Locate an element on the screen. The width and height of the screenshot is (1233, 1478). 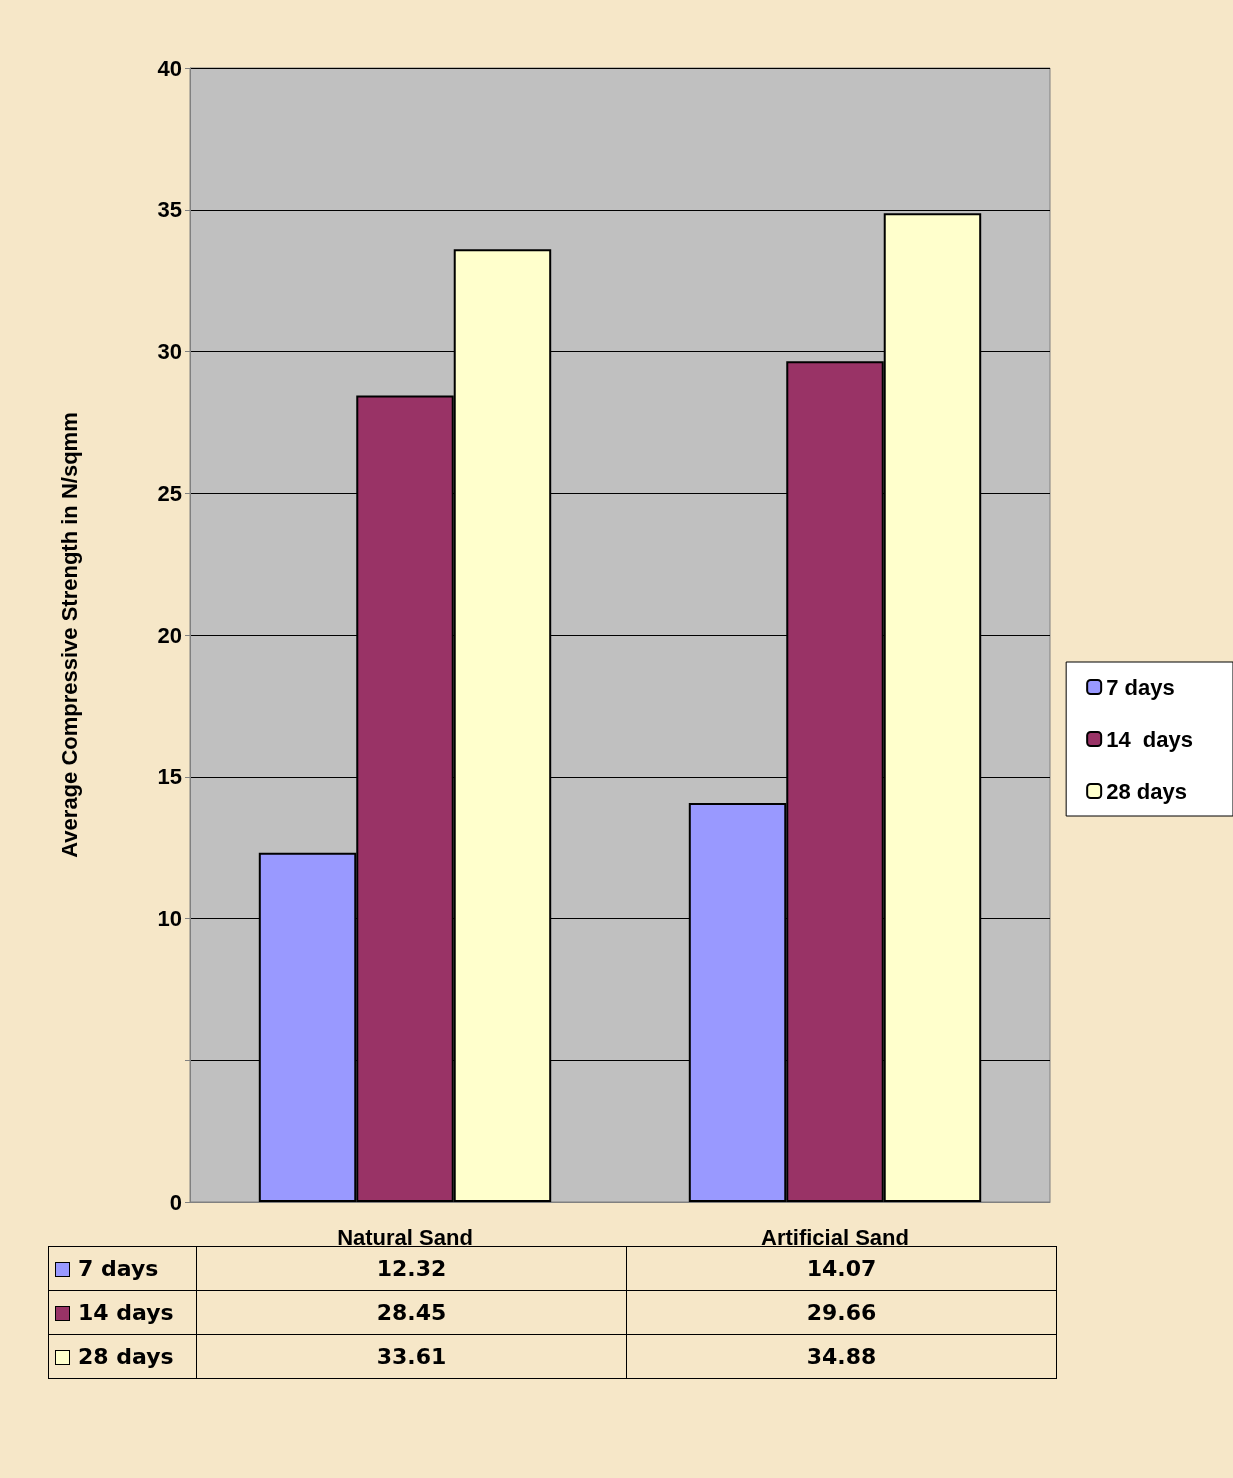
data-label: 34.88 is located at coordinates (841, 1356).